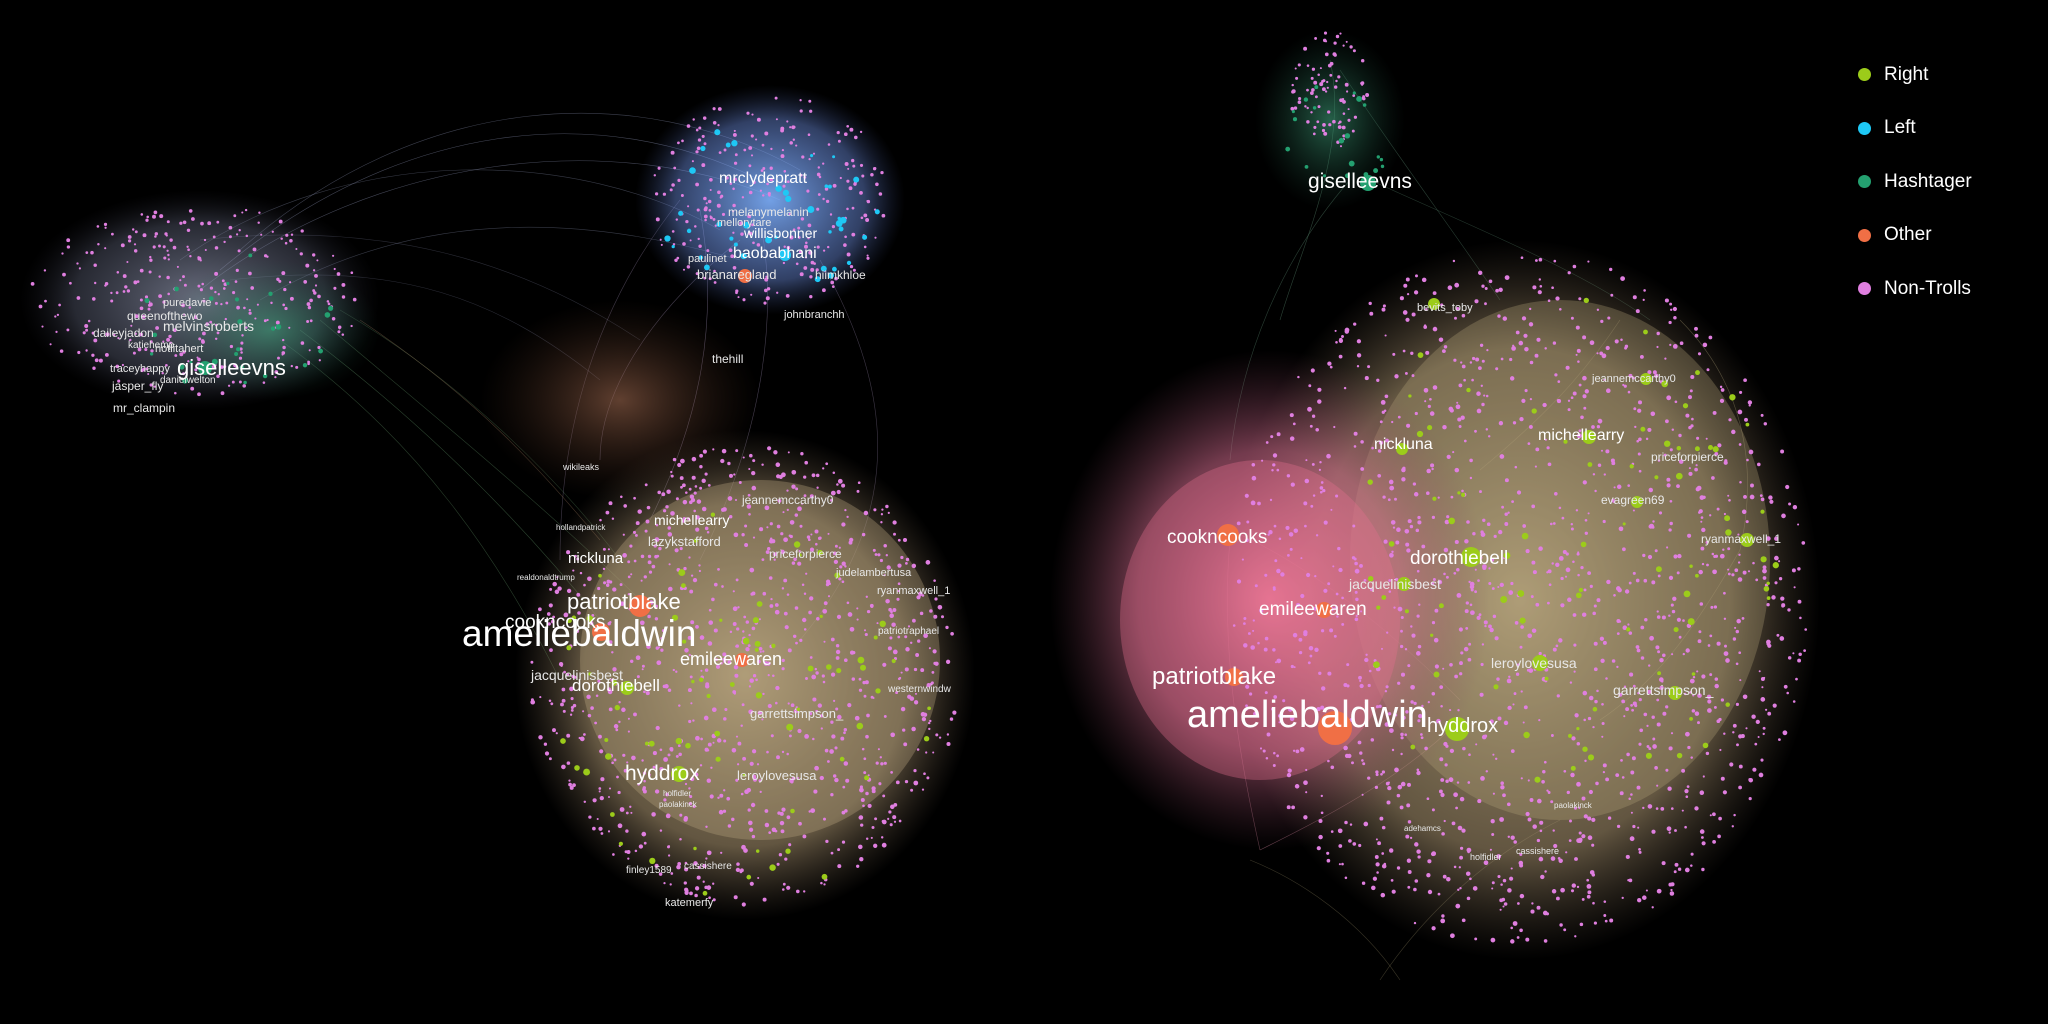 The width and height of the screenshot is (2048, 1024). What do you see at coordinates (780, 233) in the screenshot?
I see `node-label: willisbonner` at bounding box center [780, 233].